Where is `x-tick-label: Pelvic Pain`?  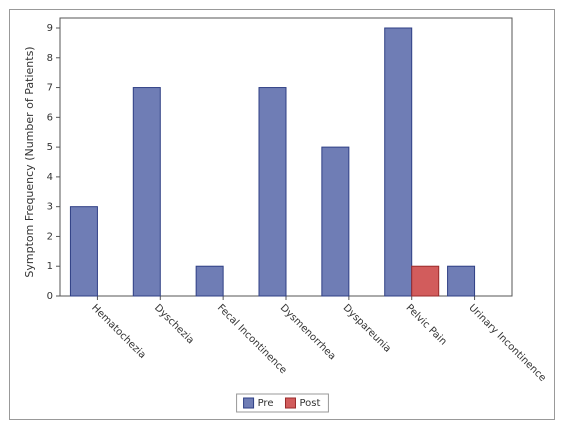
x-tick-label: Pelvic Pain is located at coordinates (425, 324).